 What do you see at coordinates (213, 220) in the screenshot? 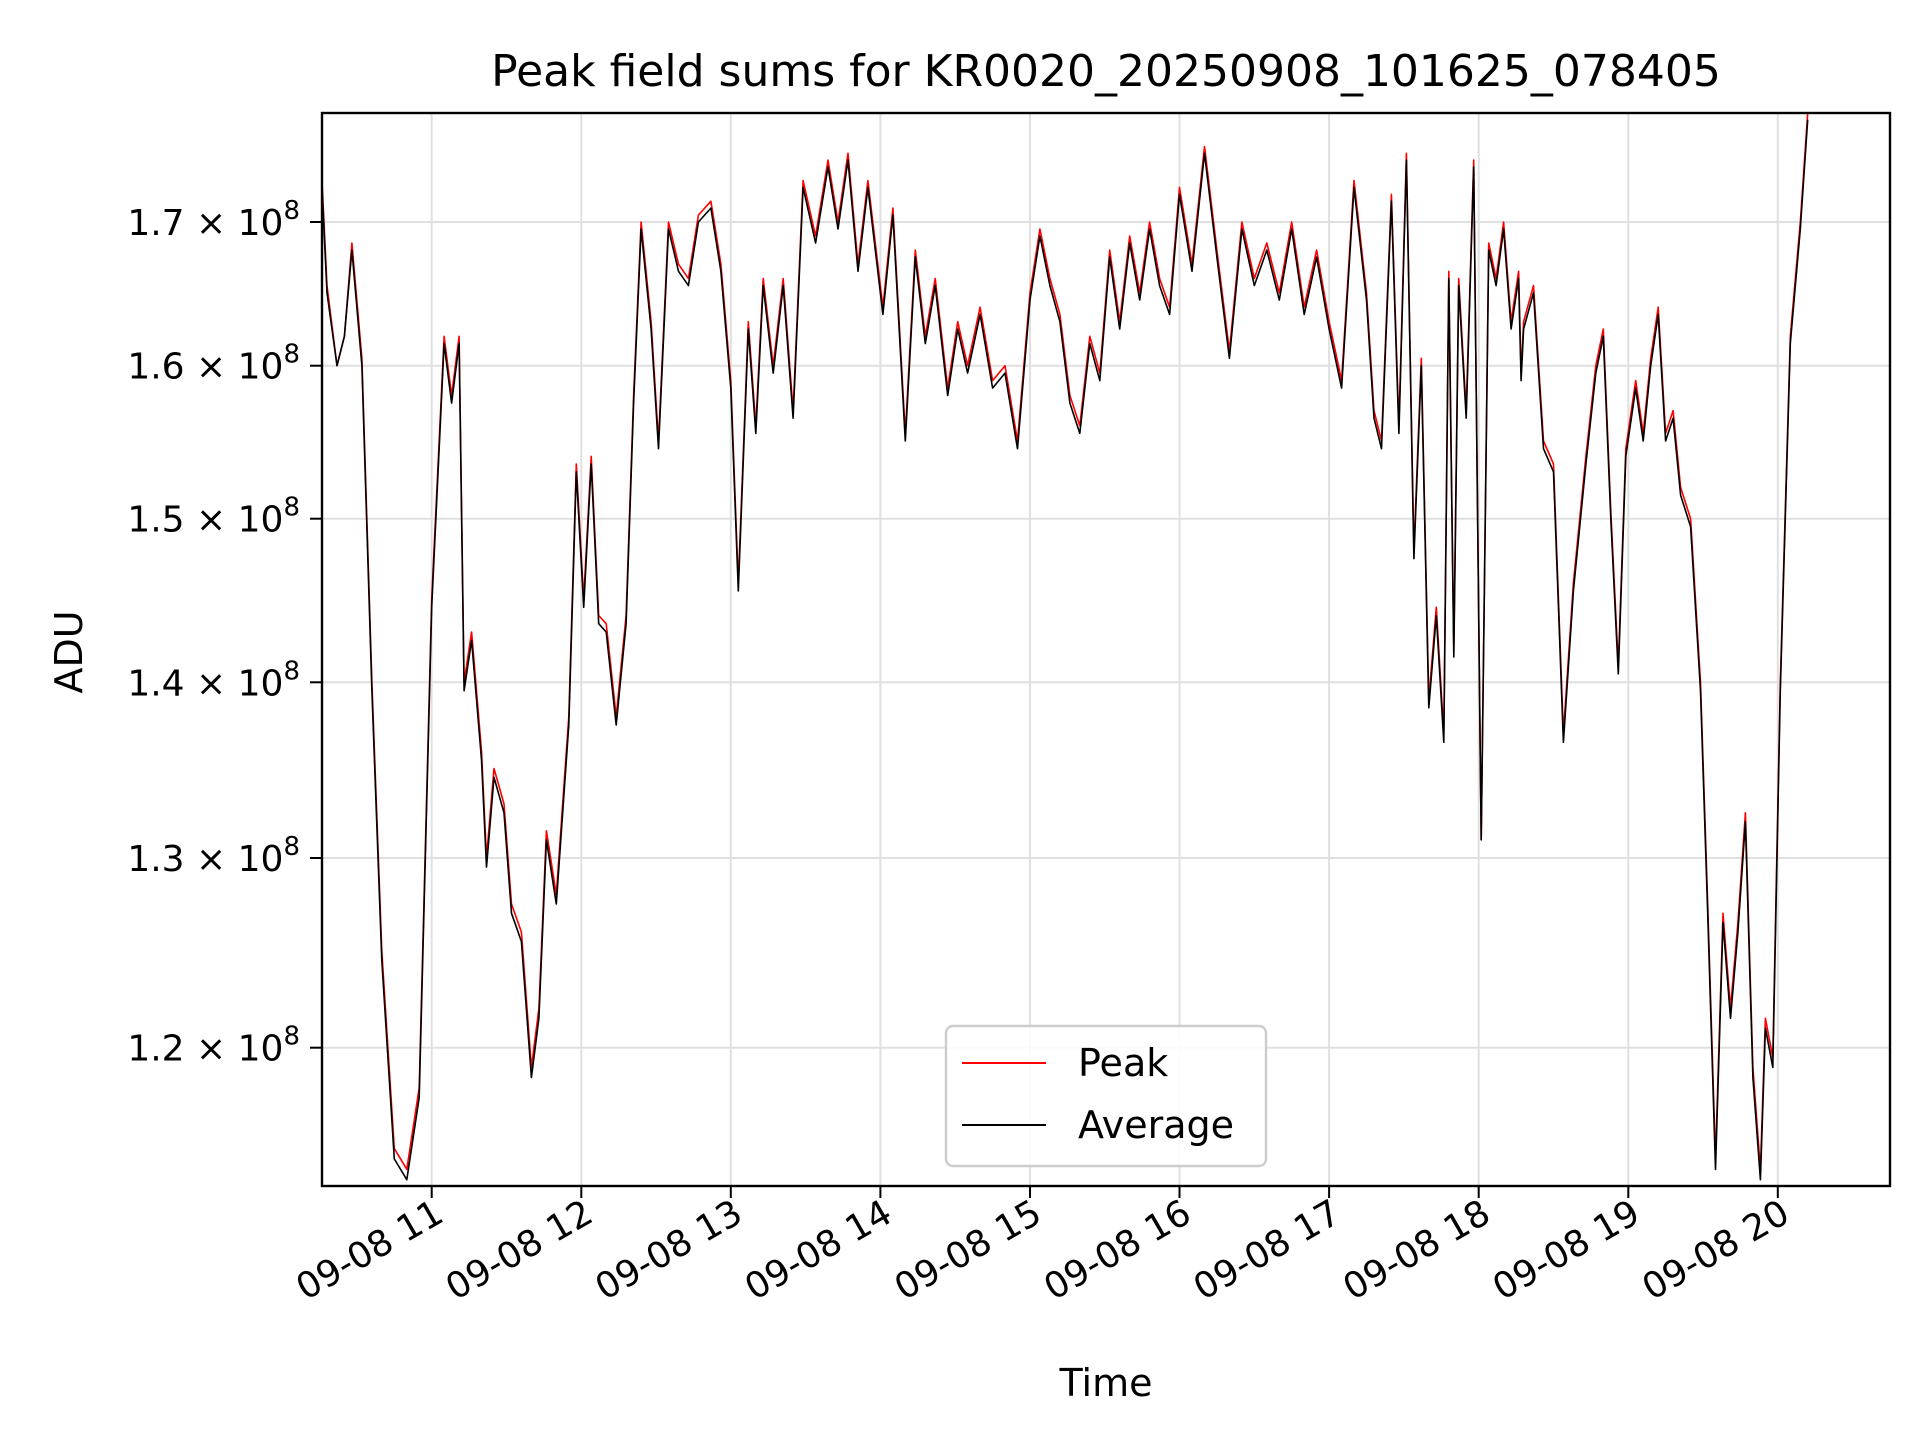
I see `y-tick-label: 1.7 × 108` at bounding box center [213, 220].